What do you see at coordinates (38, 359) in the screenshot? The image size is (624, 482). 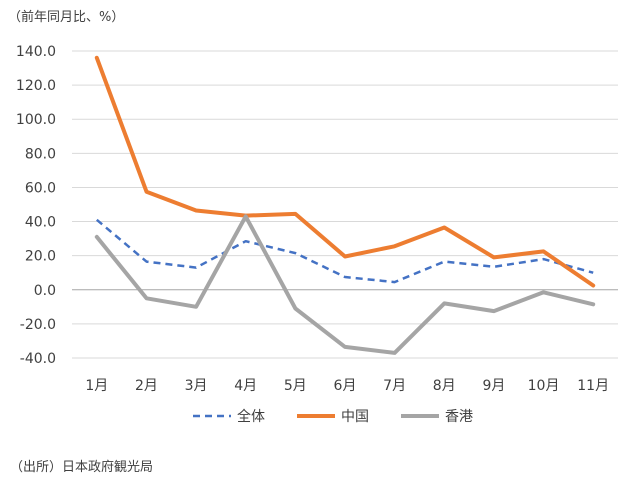 I see `y-tick-label: -40.0` at bounding box center [38, 359].